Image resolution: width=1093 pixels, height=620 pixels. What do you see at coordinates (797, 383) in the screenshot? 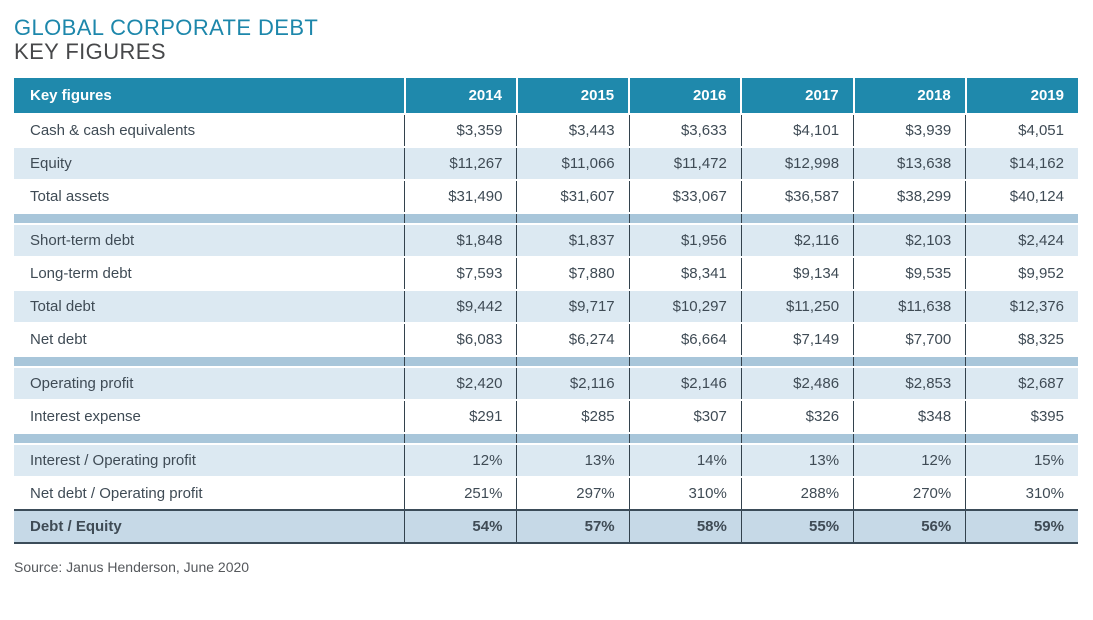
I see `cell-value: $2,486` at bounding box center [797, 383].